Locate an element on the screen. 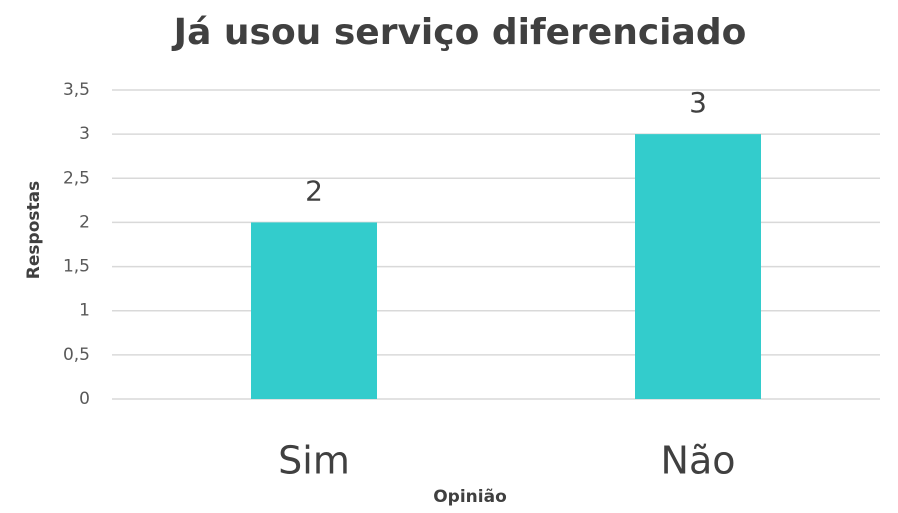  y-tick-label: 0,5 is located at coordinates (76, 355).